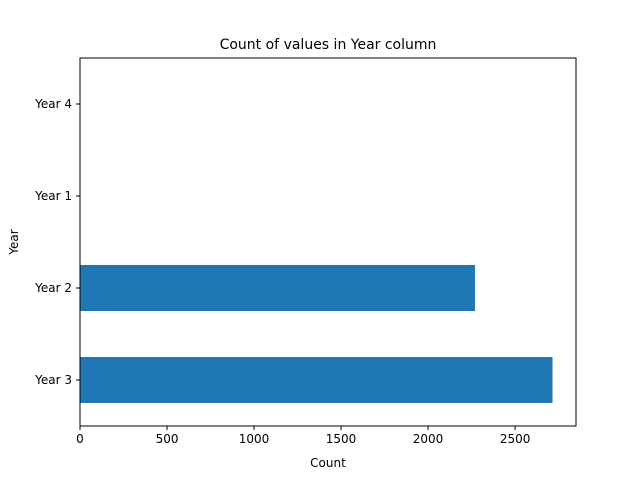 The height and width of the screenshot is (480, 640). I want to click on x-ticks: 0 500 1000 1500 2000 2500, so click(303, 436).